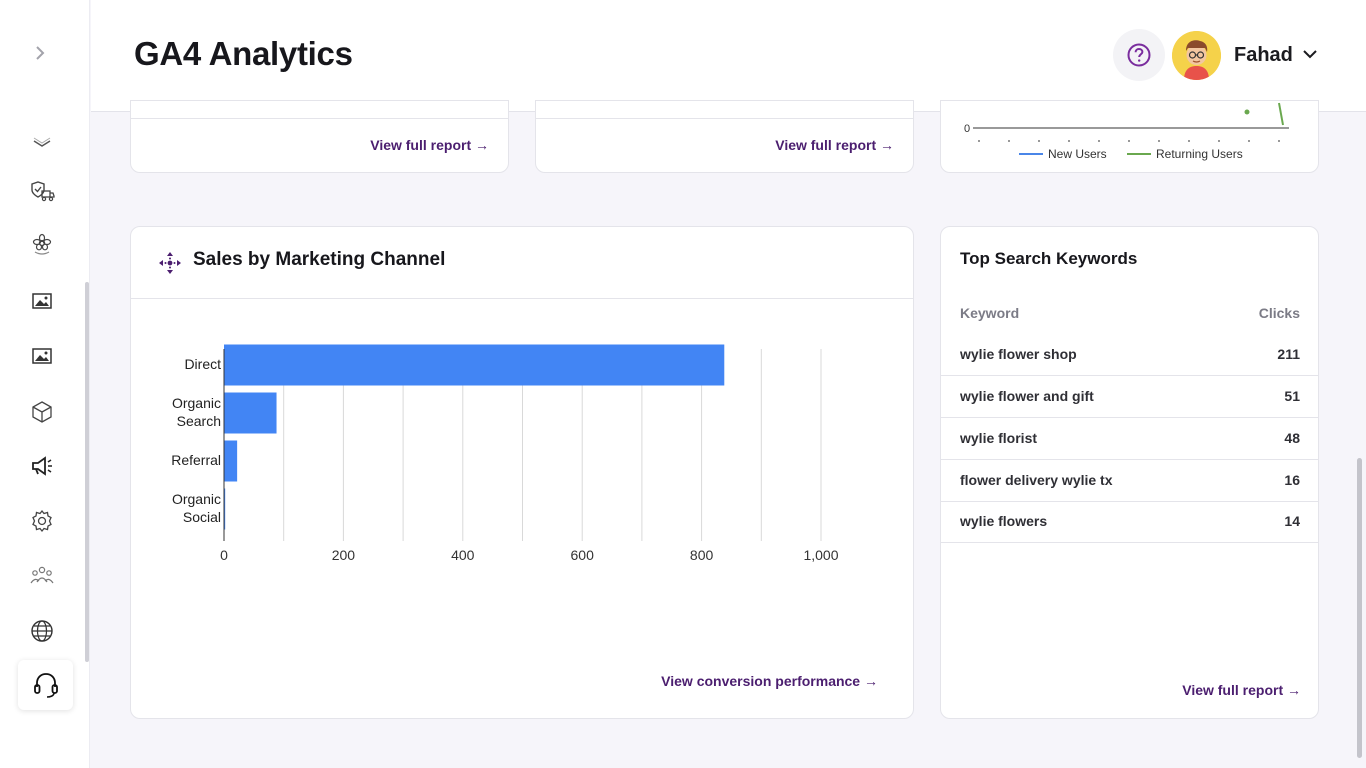  Describe the element at coordinates (1018, 354) in the screenshot. I see `keyword-cell: wylie flower shop` at that location.